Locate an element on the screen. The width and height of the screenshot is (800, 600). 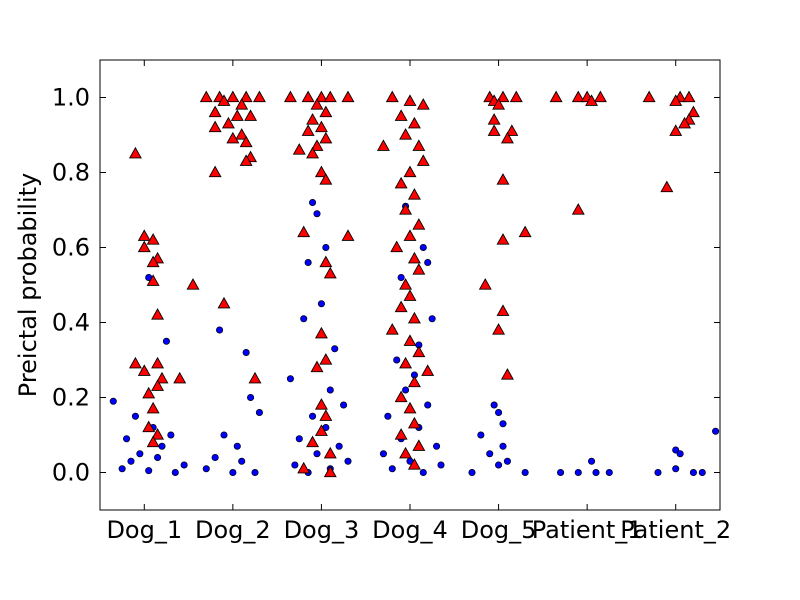
x-tick-label: Dog_2 is located at coordinates (233, 530).